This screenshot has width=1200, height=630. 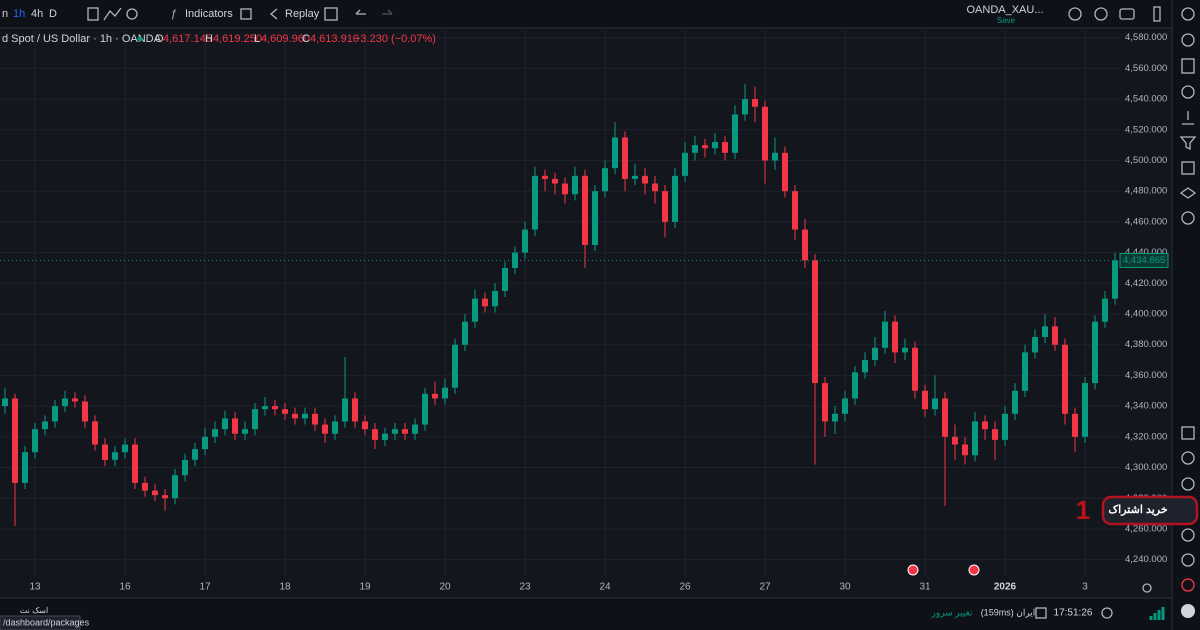 What do you see at coordinates (1188, 484) in the screenshot?
I see `share-icon` at bounding box center [1188, 484].